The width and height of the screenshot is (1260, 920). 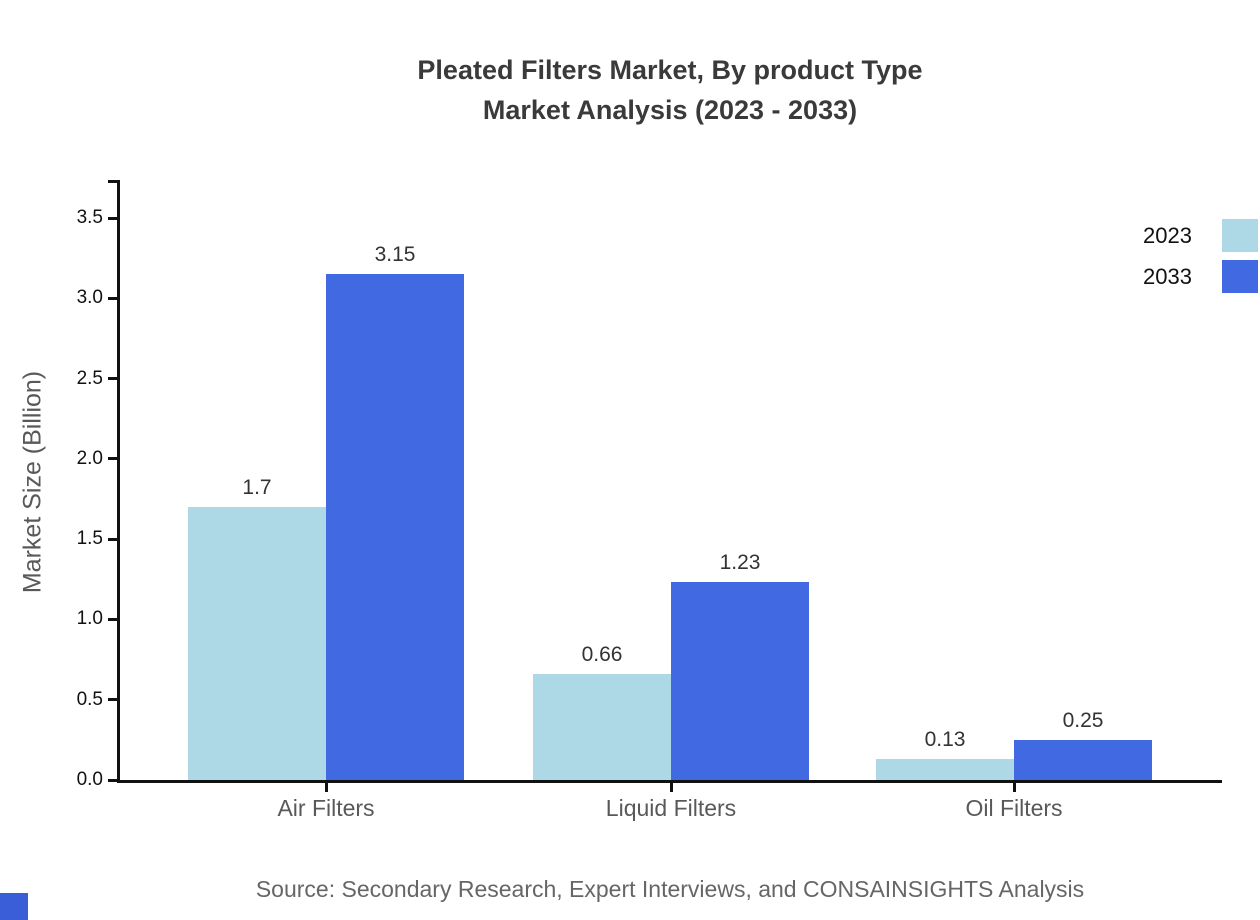 I want to click on category-label-oil-filters: Oil Filters, so click(x=1014, y=808).